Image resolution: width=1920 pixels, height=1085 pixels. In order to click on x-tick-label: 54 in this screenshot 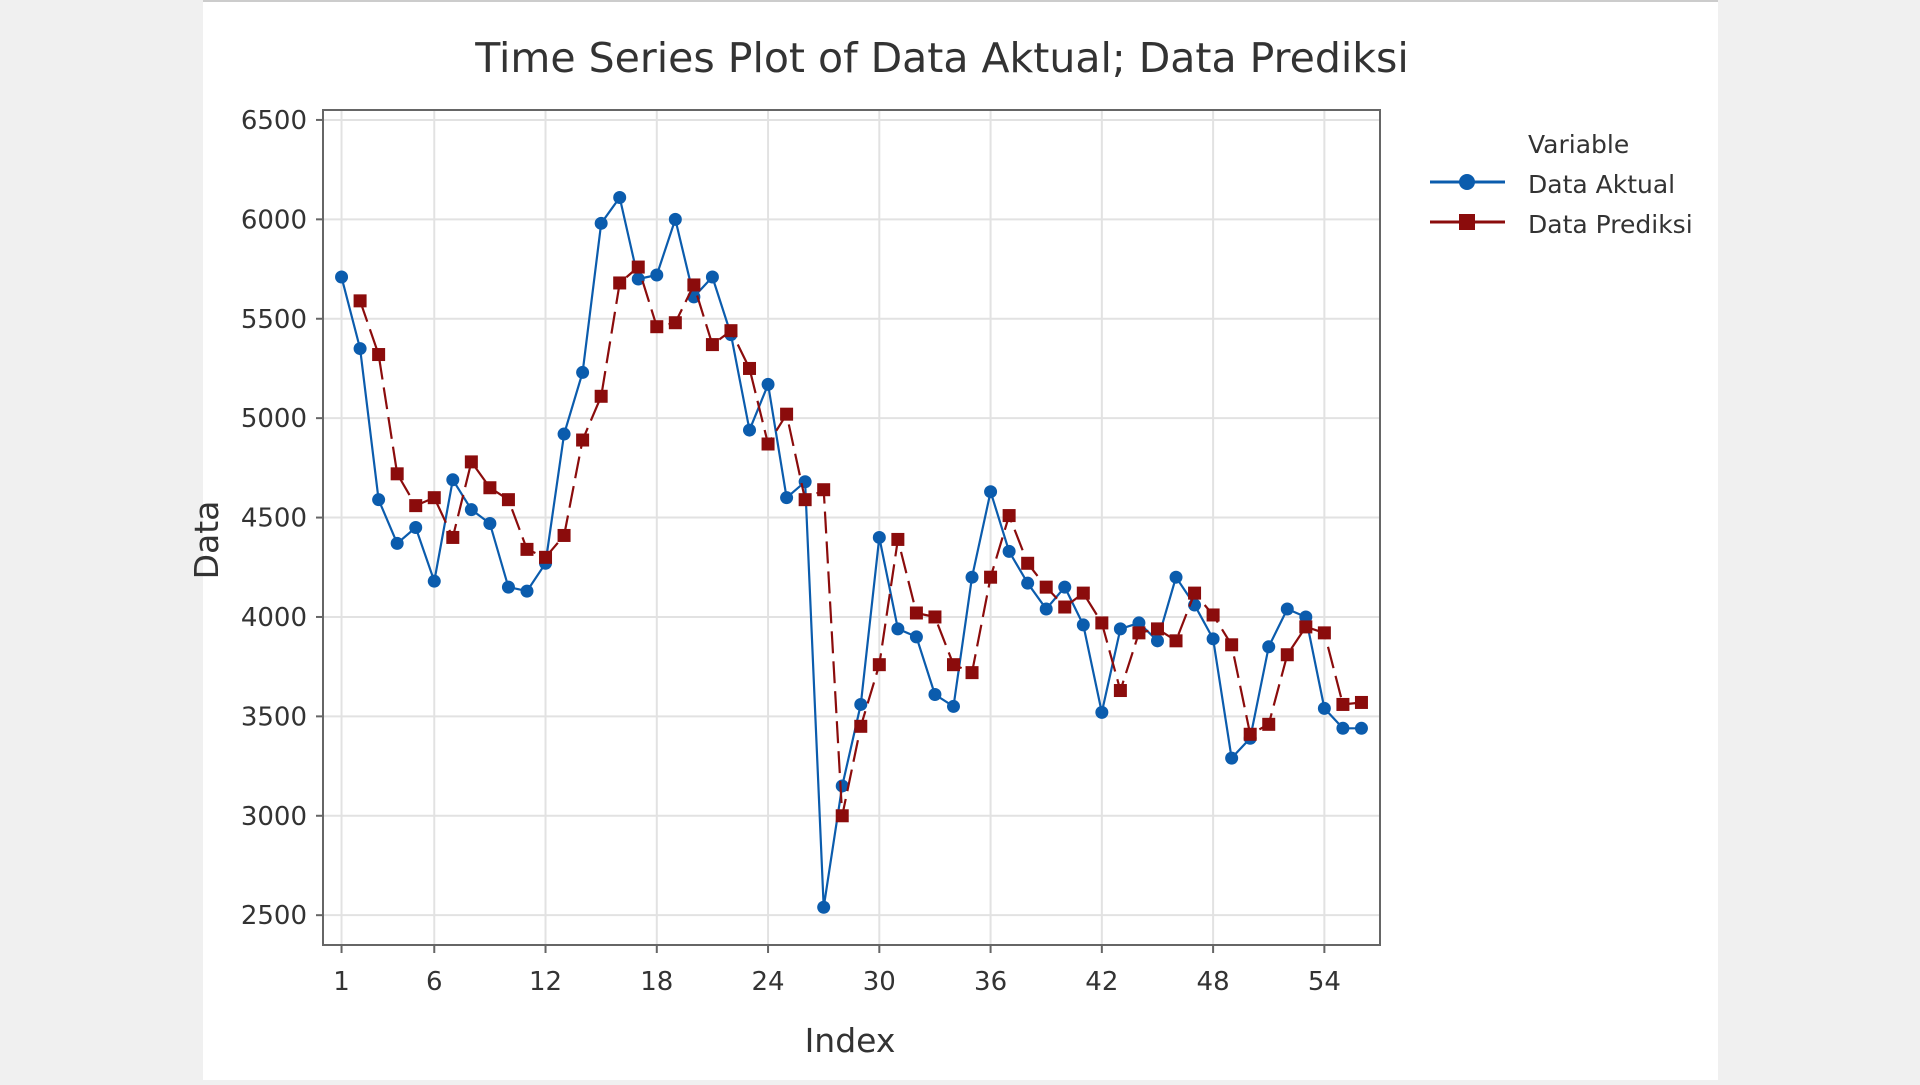, I will do `click(1324, 982)`.